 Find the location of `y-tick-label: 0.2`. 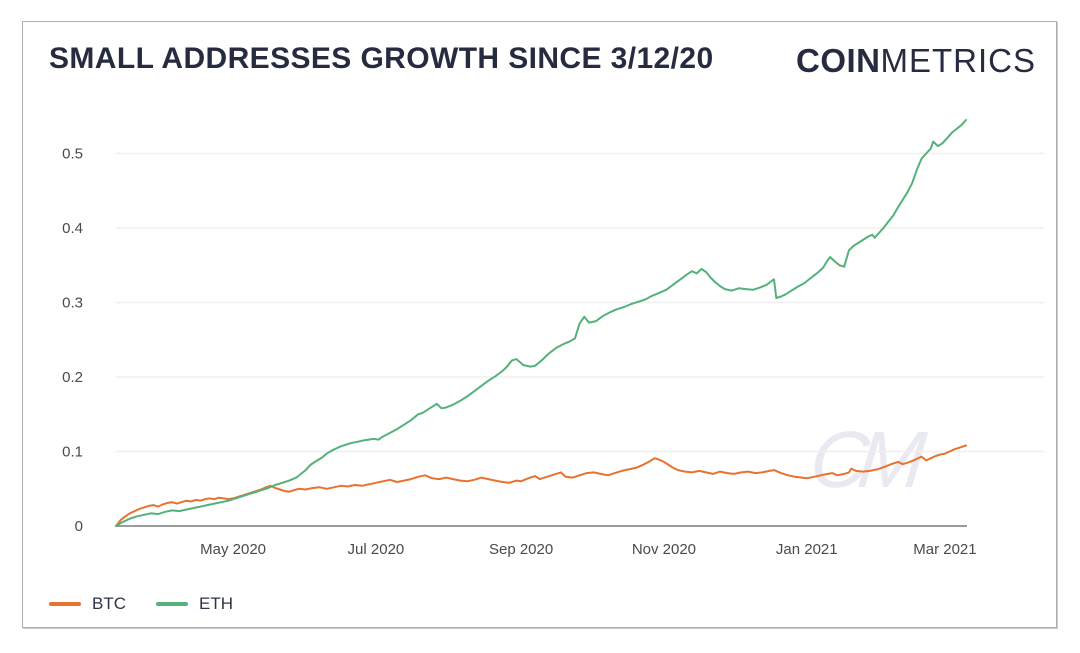

y-tick-label: 0.2 is located at coordinates (72, 377).